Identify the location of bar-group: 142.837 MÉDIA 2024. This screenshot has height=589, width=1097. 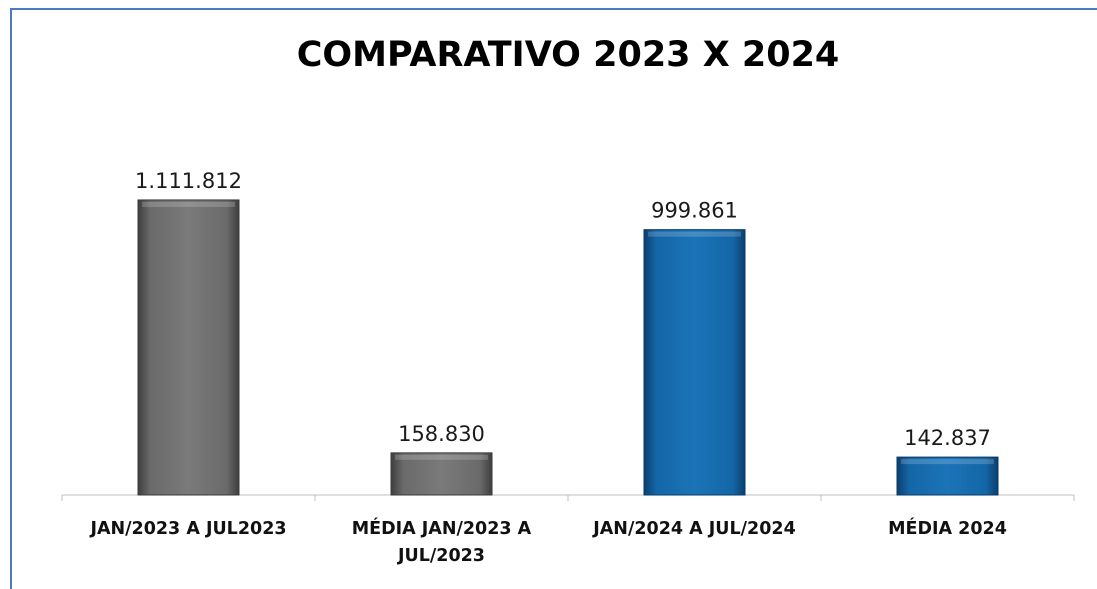
(947, 482).